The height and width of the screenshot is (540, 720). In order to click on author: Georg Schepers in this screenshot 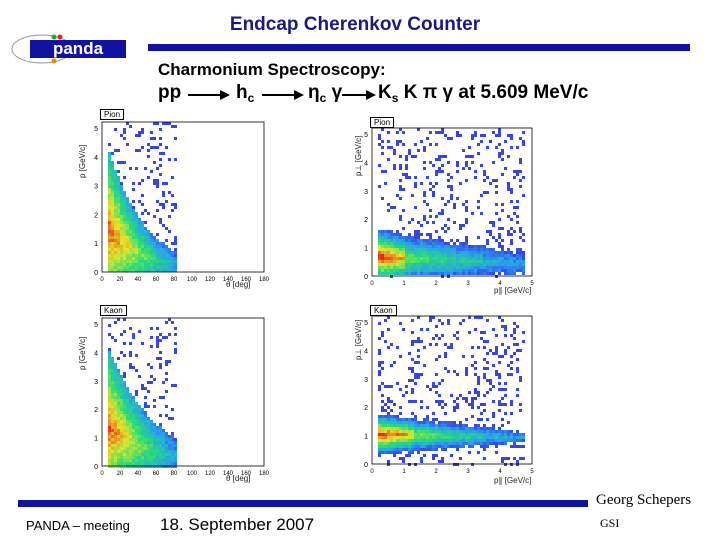, I will do `click(644, 500)`.